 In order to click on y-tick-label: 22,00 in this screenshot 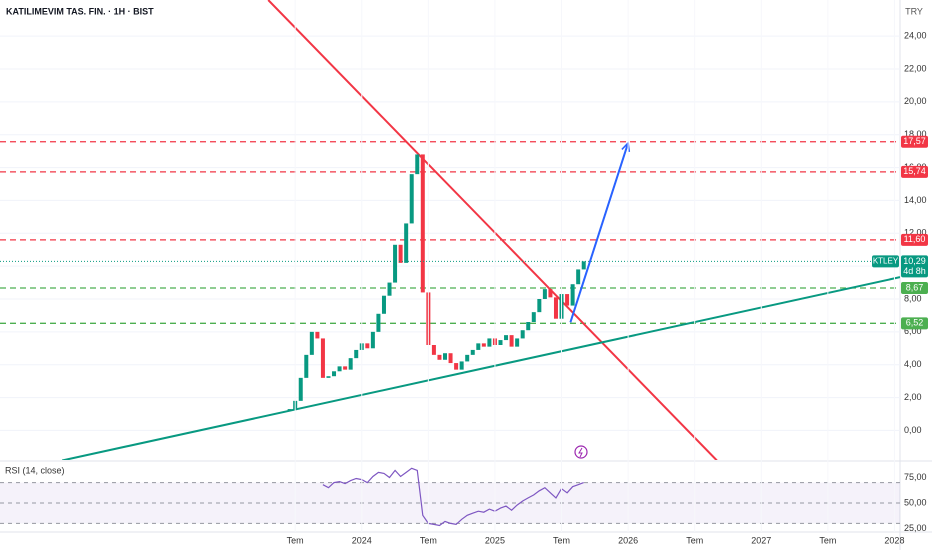, I will do `click(915, 68)`.